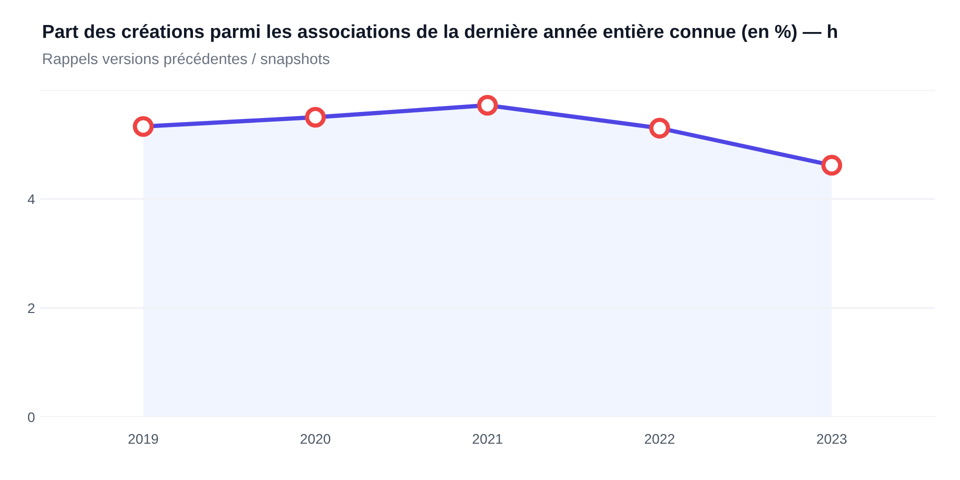 Image resolution: width=960 pixels, height=480 pixels. What do you see at coordinates (831, 439) in the screenshot?
I see `x-tick-label: 2023` at bounding box center [831, 439].